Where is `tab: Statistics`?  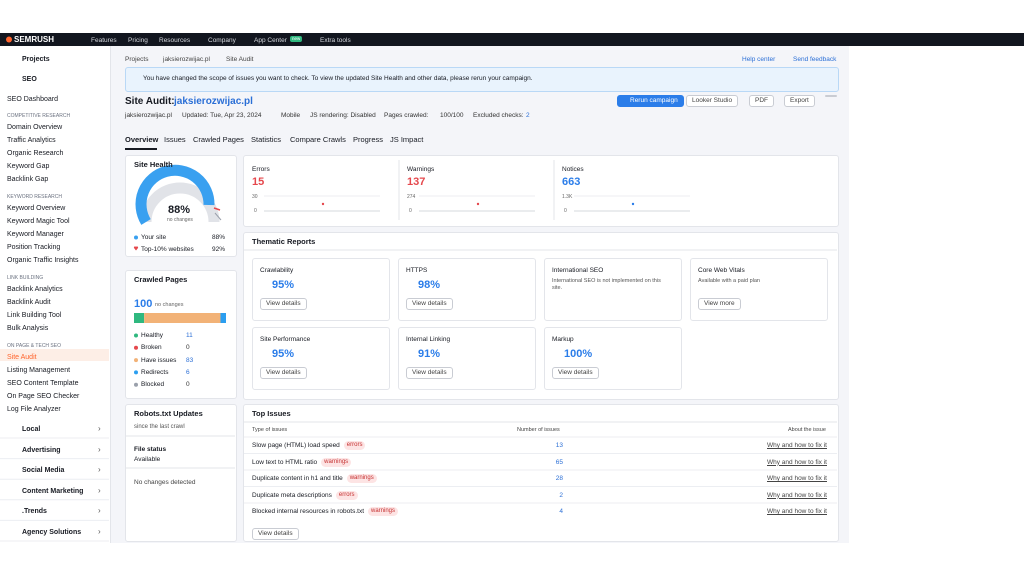 tab: Statistics is located at coordinates (266, 139).